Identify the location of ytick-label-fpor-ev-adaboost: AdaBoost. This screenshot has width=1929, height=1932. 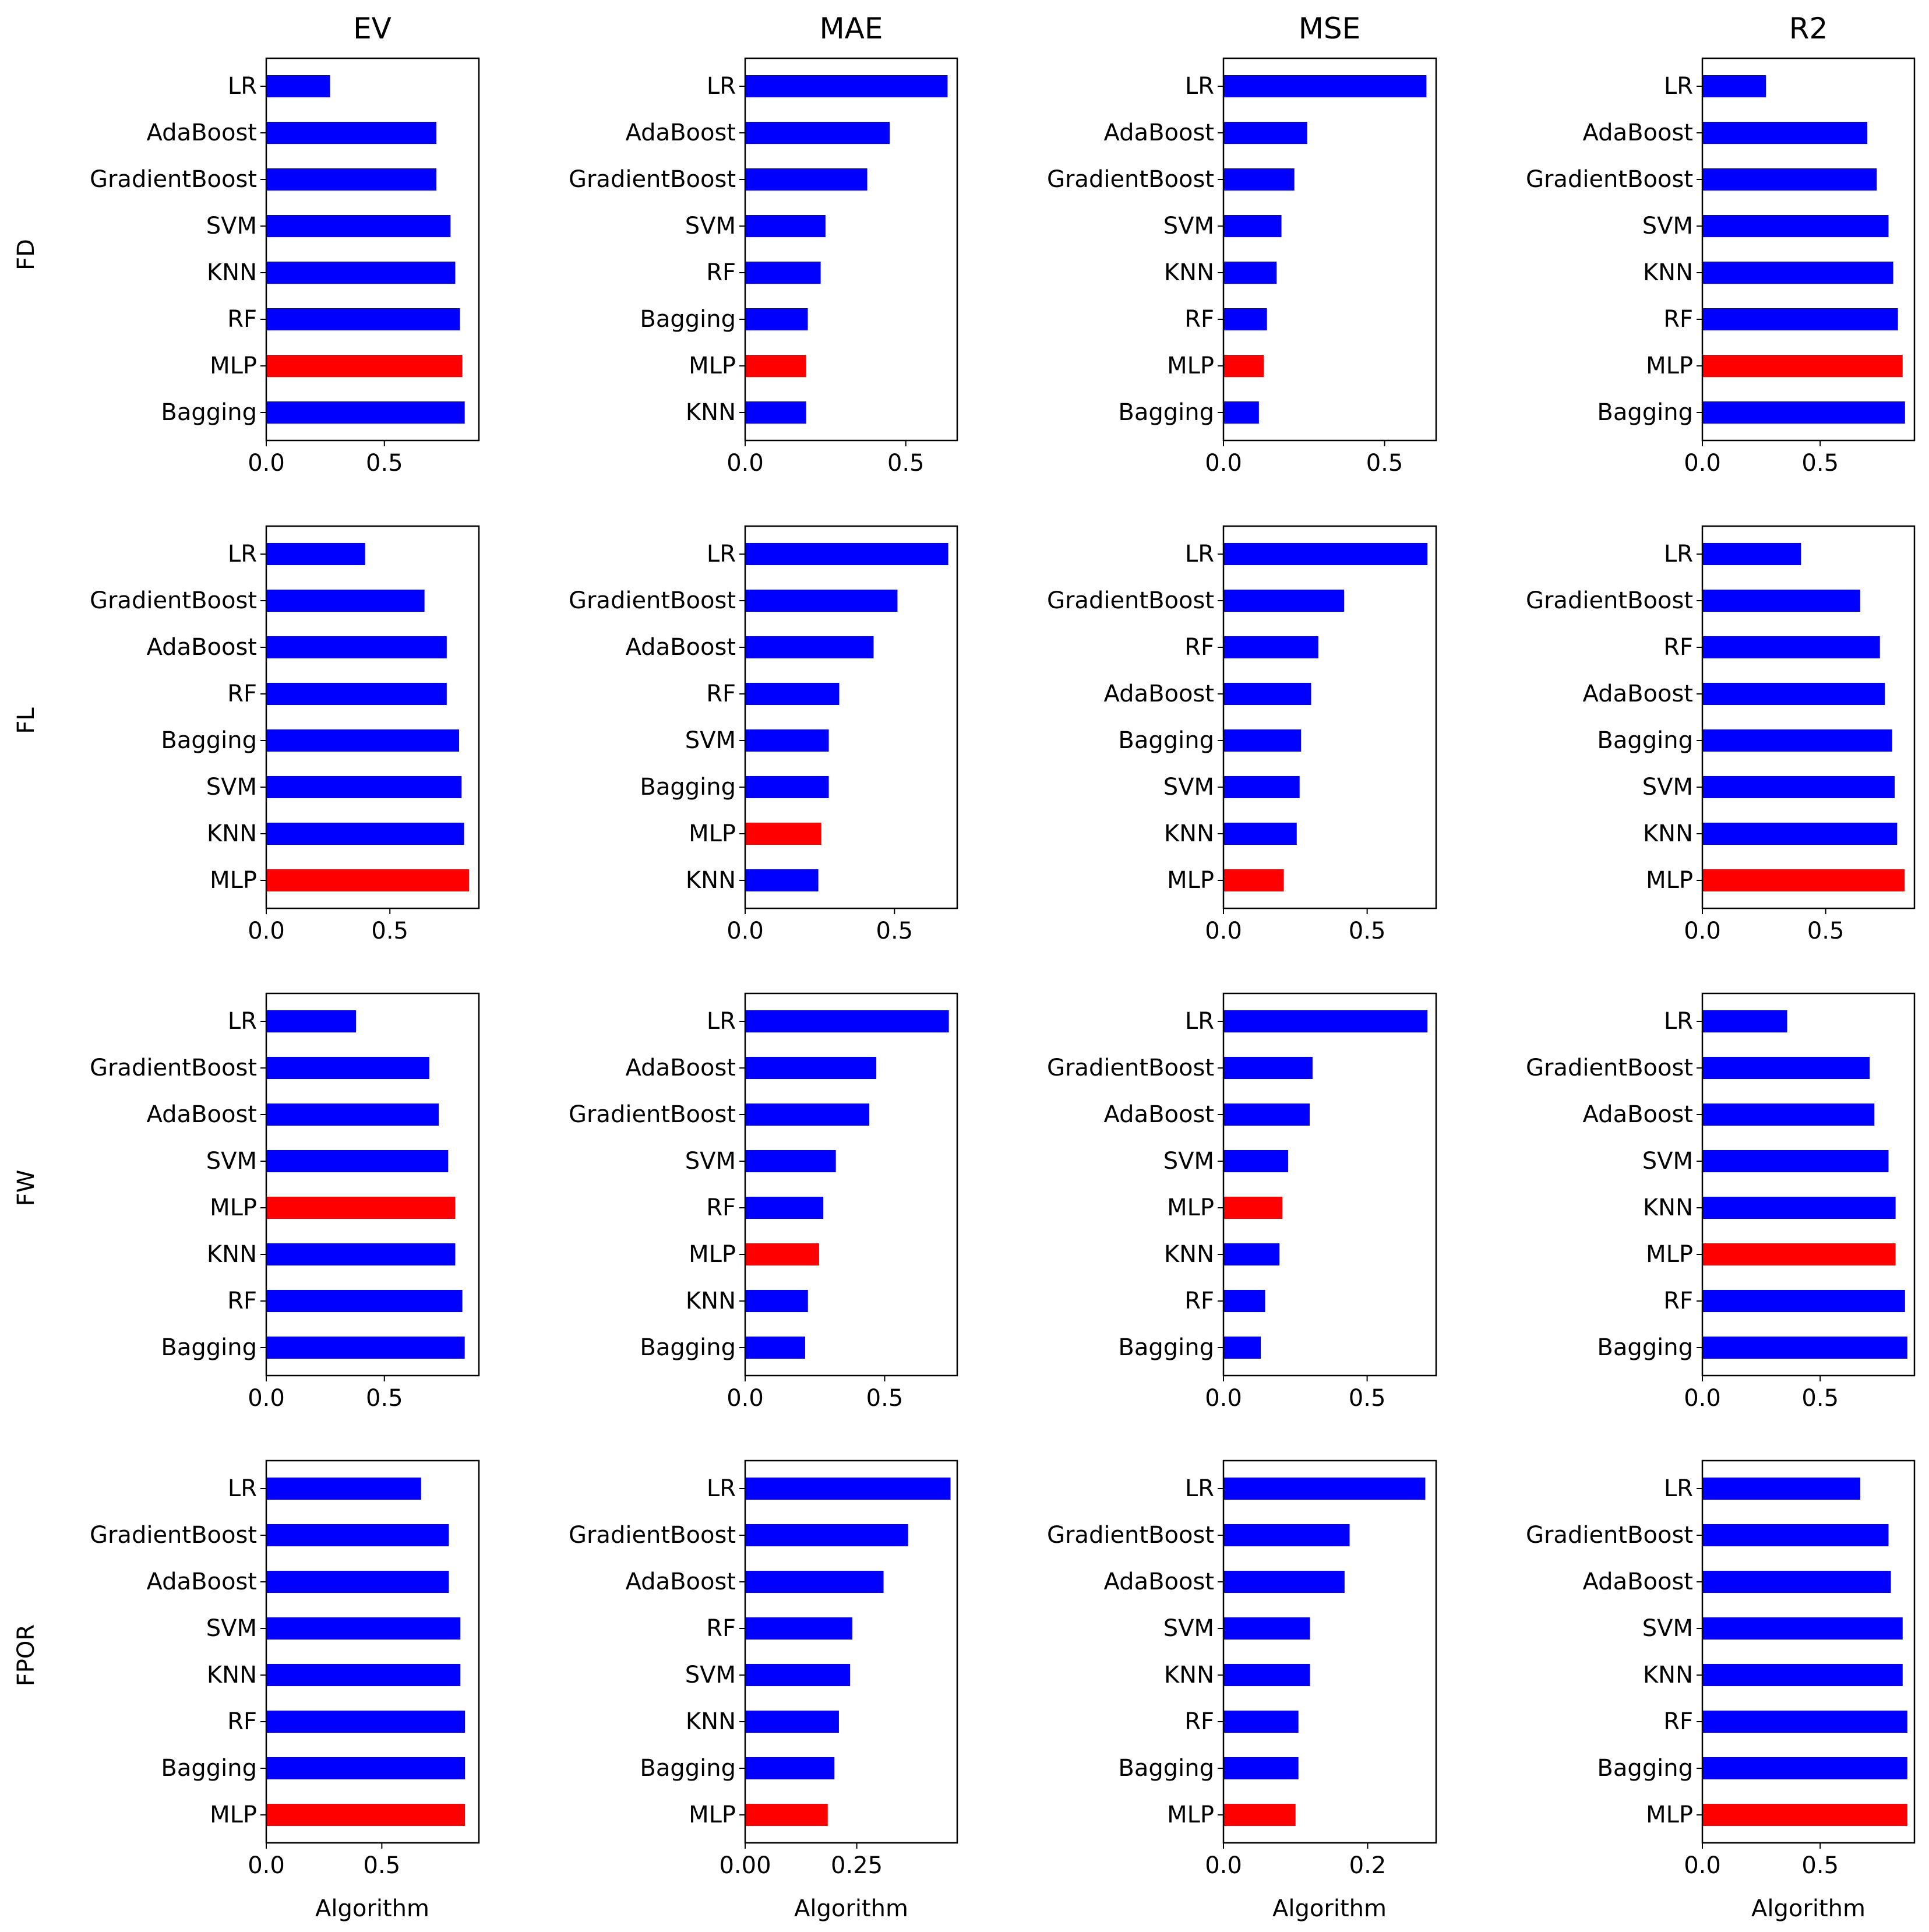
(202, 1581).